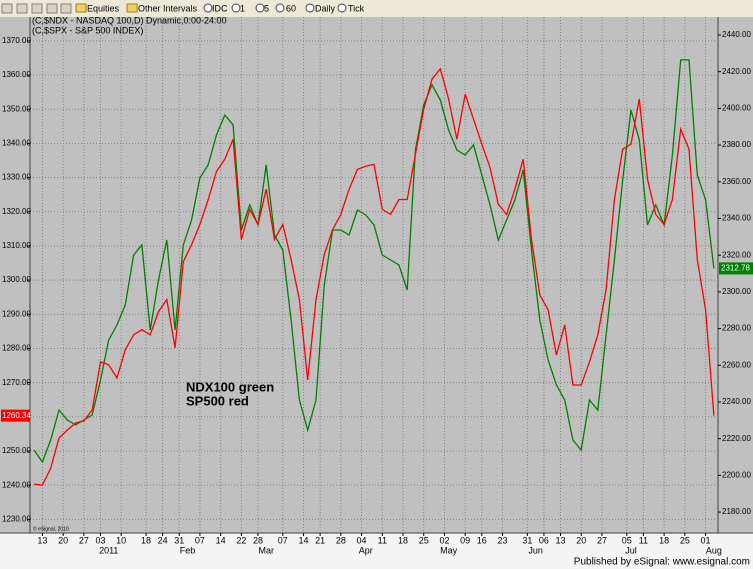  What do you see at coordinates (16, 313) in the screenshot?
I see `y-tick-label: 1290.00` at bounding box center [16, 313].